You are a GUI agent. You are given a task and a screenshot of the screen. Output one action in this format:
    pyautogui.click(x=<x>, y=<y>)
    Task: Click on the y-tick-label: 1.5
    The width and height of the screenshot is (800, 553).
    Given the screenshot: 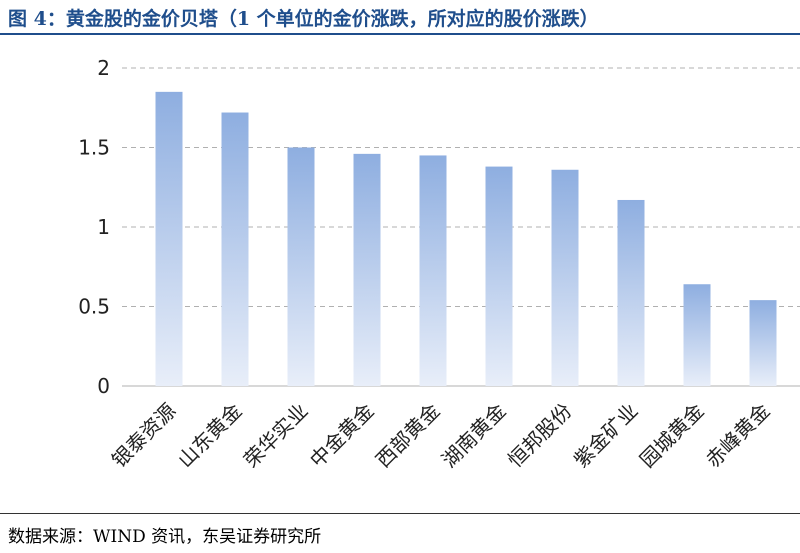 What is the action you would take?
    pyautogui.click(x=94, y=148)
    